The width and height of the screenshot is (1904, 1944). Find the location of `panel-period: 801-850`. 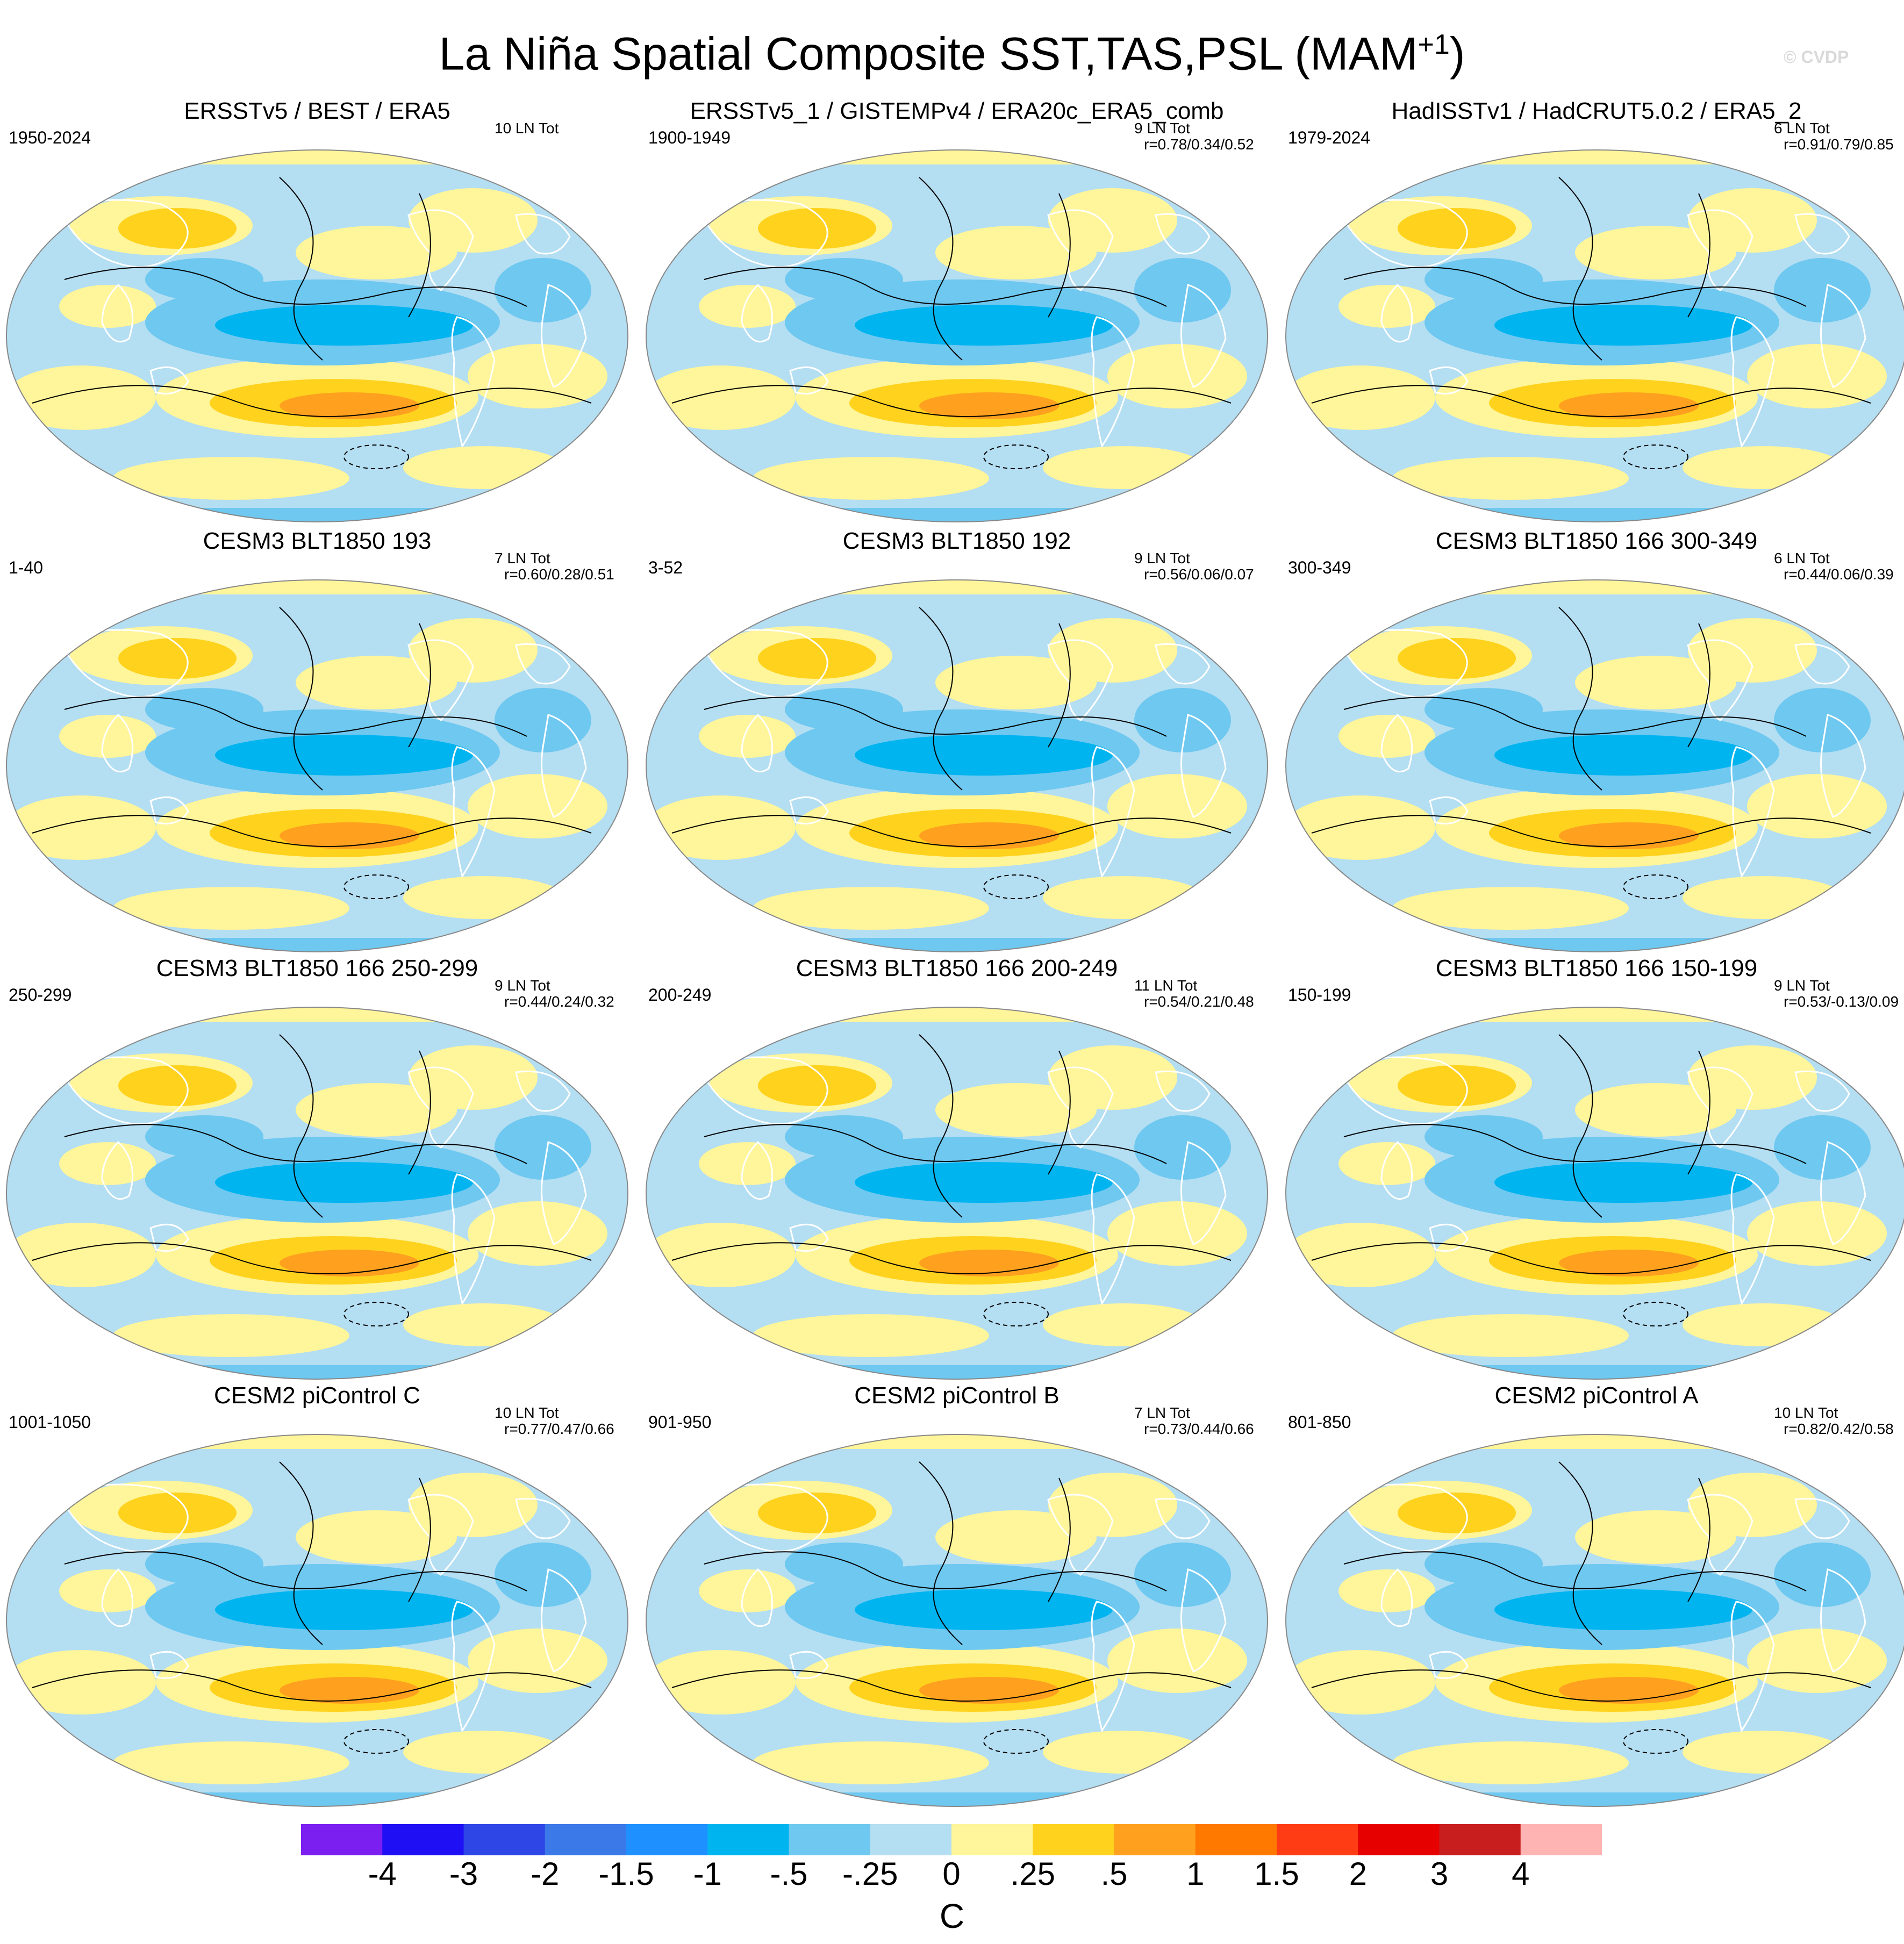

panel-period: 801-850 is located at coordinates (1319, 1422).